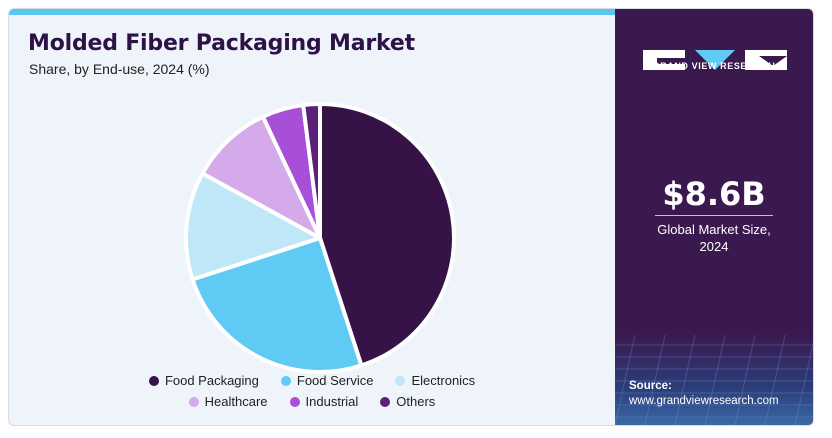 The height and width of the screenshot is (438, 832). I want to click on legend-item-food-packaging: Food Packaging, so click(203, 380).